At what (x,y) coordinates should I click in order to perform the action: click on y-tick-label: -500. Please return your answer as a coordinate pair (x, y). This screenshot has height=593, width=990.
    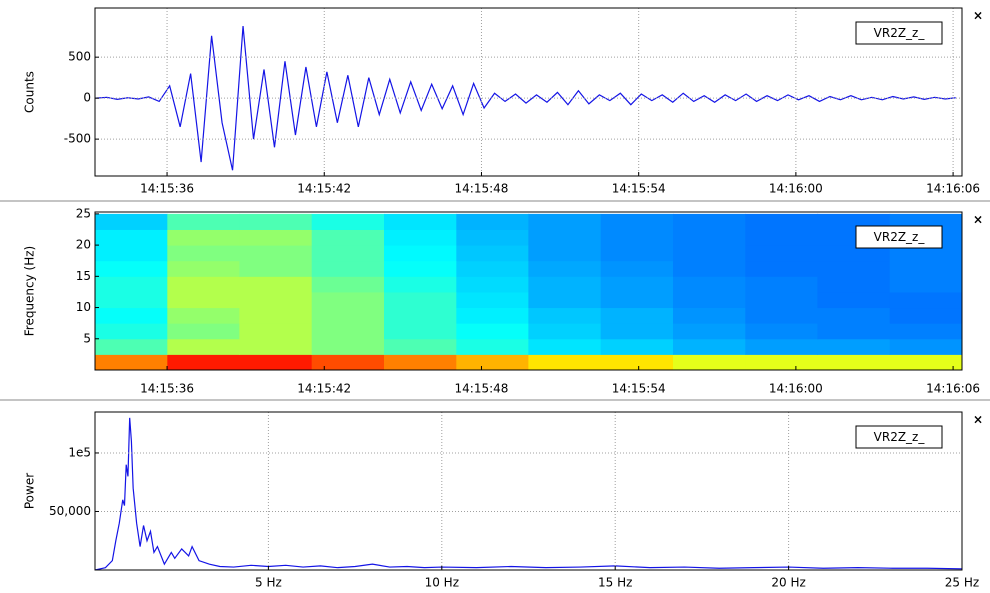
    Looking at the image, I should click on (77, 139).